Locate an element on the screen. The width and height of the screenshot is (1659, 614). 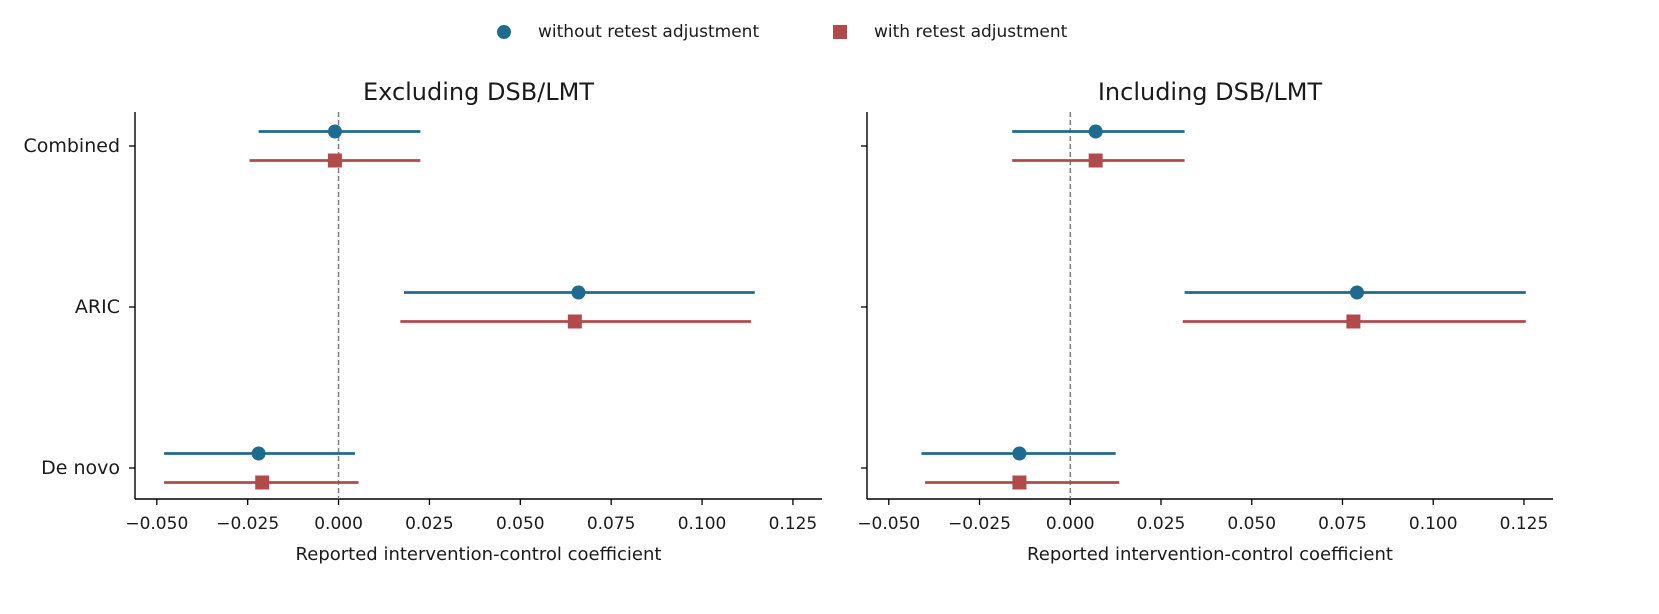
y-tick-label: De novo is located at coordinates (80, 468).